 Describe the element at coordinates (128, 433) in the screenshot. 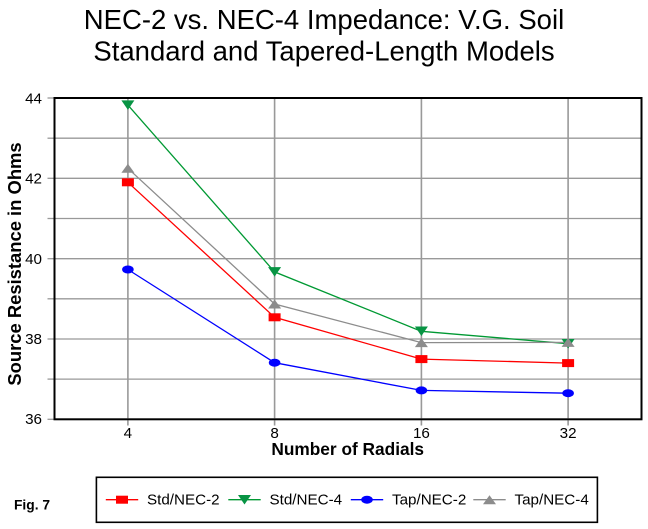

I see `svg-text: 4` at that location.